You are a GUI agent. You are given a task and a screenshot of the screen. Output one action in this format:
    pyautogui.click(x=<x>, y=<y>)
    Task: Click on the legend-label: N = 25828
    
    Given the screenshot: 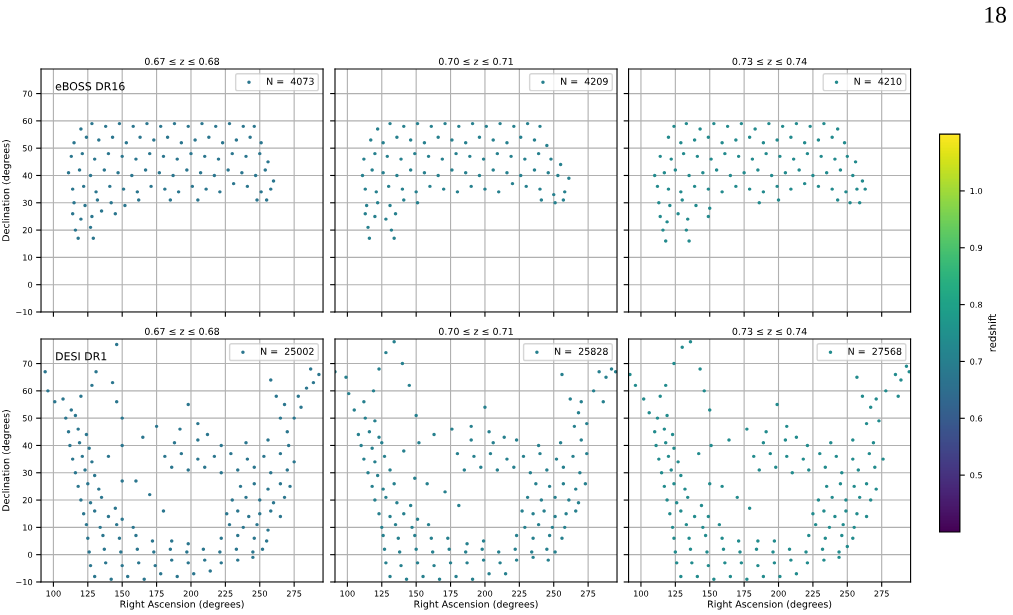 What is the action you would take?
    pyautogui.click(x=581, y=351)
    